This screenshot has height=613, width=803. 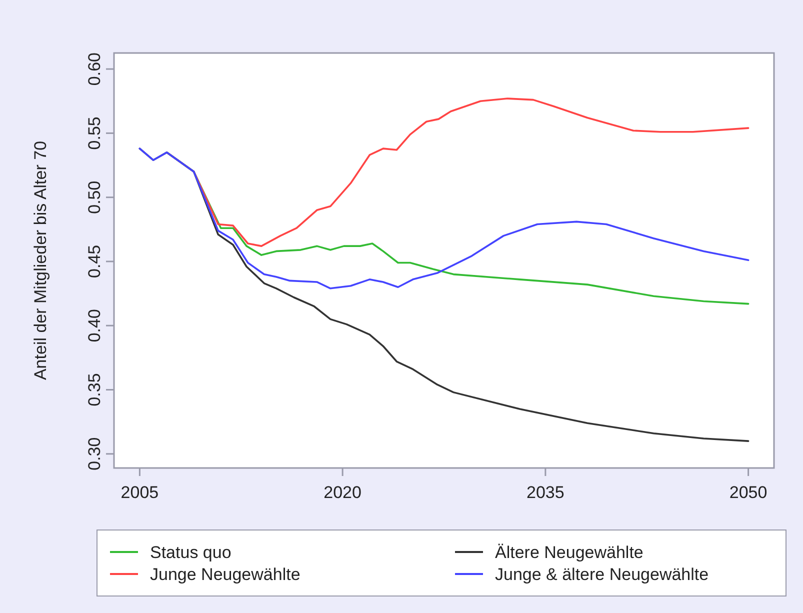 What do you see at coordinates (545, 492) in the screenshot?
I see `x-tick-label: 2035` at bounding box center [545, 492].